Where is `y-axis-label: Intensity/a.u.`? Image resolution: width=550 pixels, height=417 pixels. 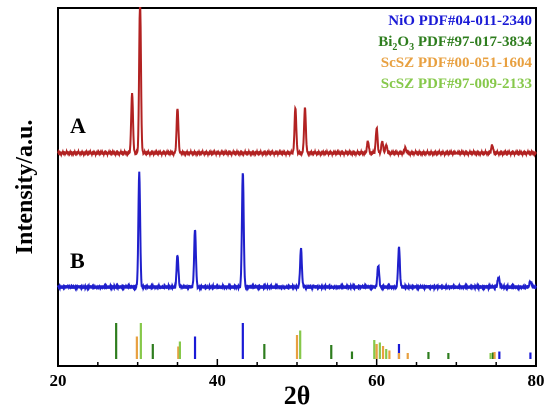
y-axis-label: Intensity/a.u. is located at coordinates (25, 187).